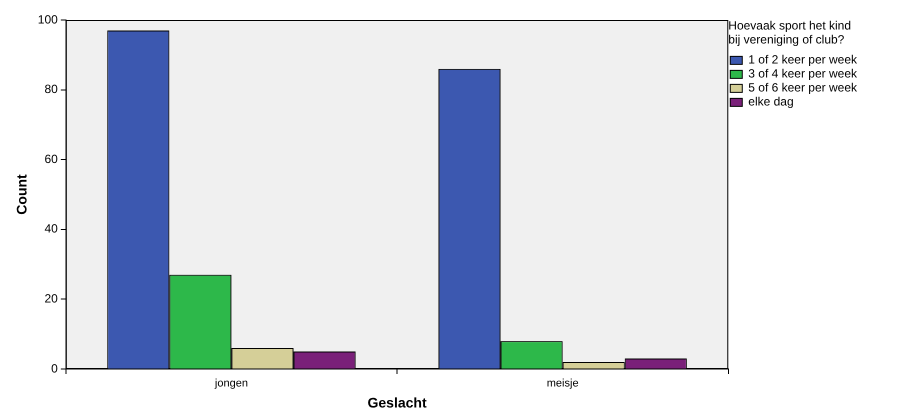  I want to click on legend-title: Hoevaak sport het kind bij vereniging of club?, so click(790, 32).